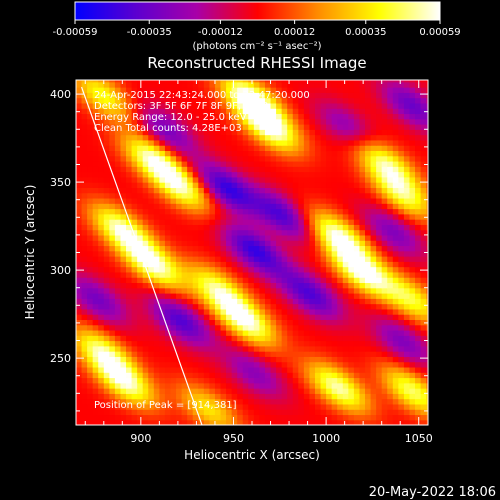  What do you see at coordinates (439, 32) in the screenshot?
I see `colorbar-tick-label: 0.00059` at bounding box center [439, 32].